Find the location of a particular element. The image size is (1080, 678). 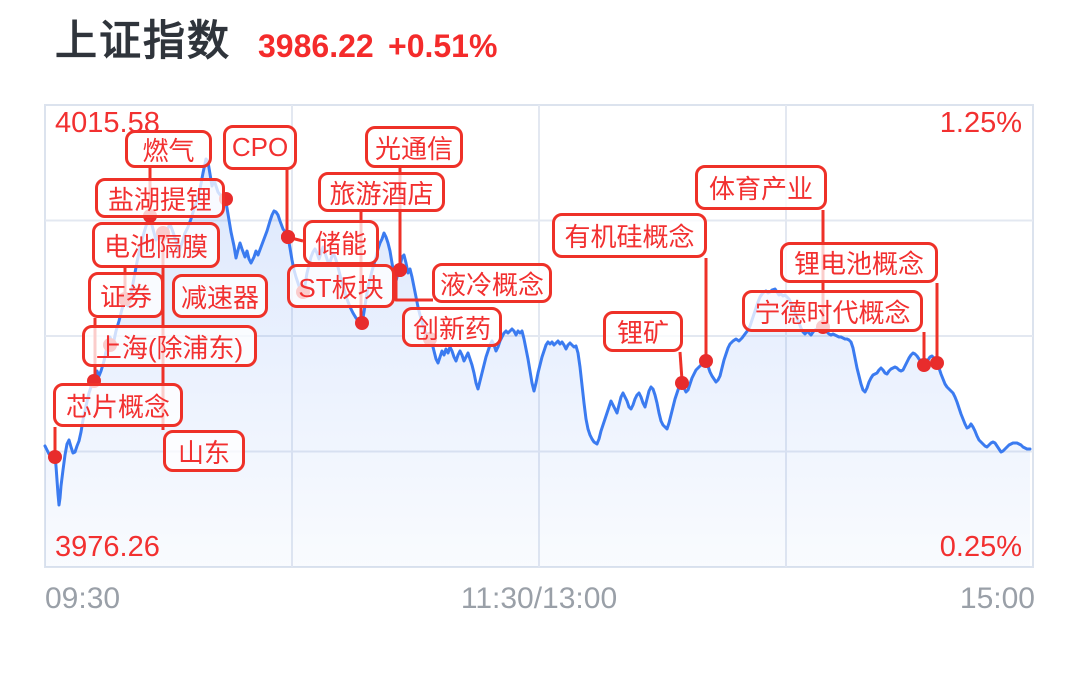

y-max-label: 4015.58 is located at coordinates (107, 123).